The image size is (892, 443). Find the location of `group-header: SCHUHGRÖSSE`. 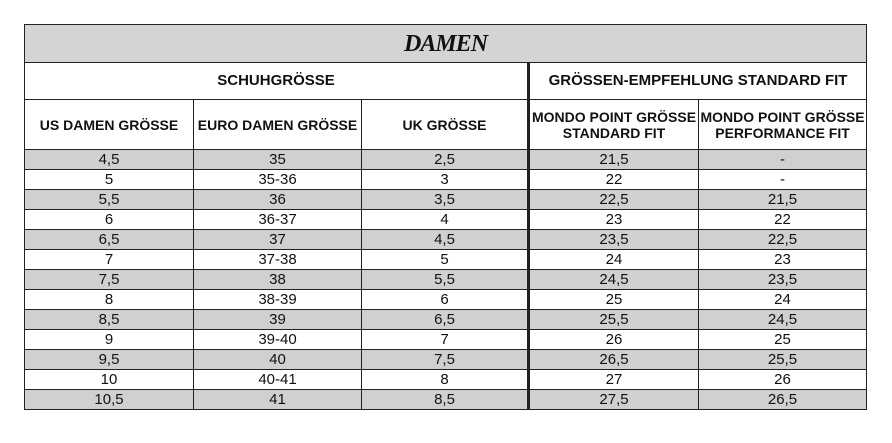

group-header: SCHUHGRÖSSE is located at coordinates (277, 81).